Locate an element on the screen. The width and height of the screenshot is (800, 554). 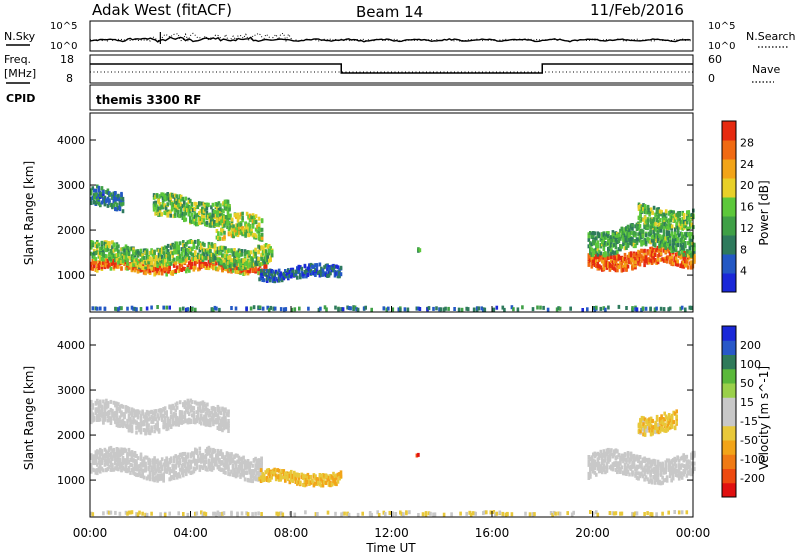
date-title: 11/Feb/2016 is located at coordinates (637, 10).